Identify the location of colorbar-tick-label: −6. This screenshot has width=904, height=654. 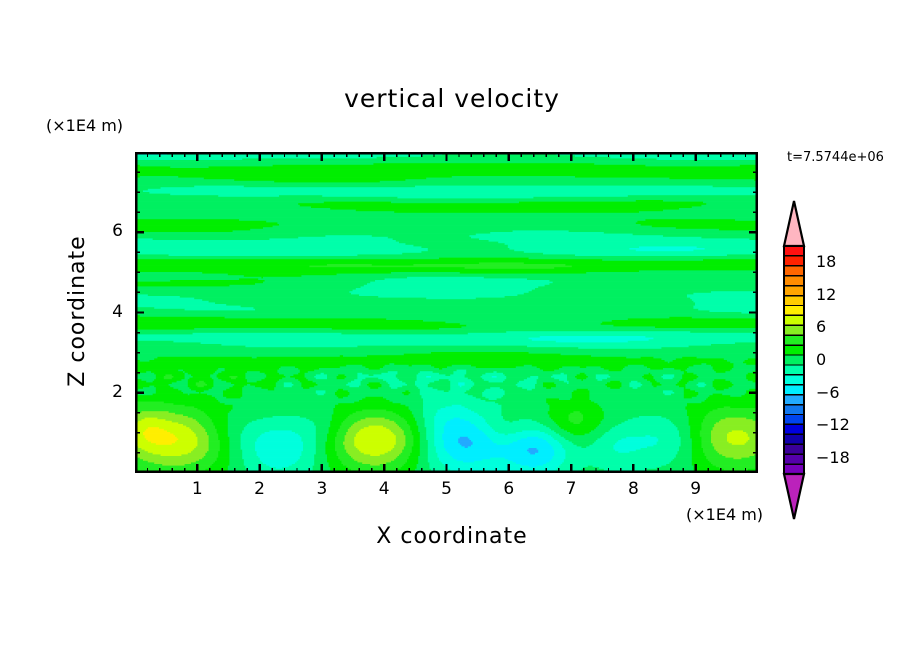
(828, 392).